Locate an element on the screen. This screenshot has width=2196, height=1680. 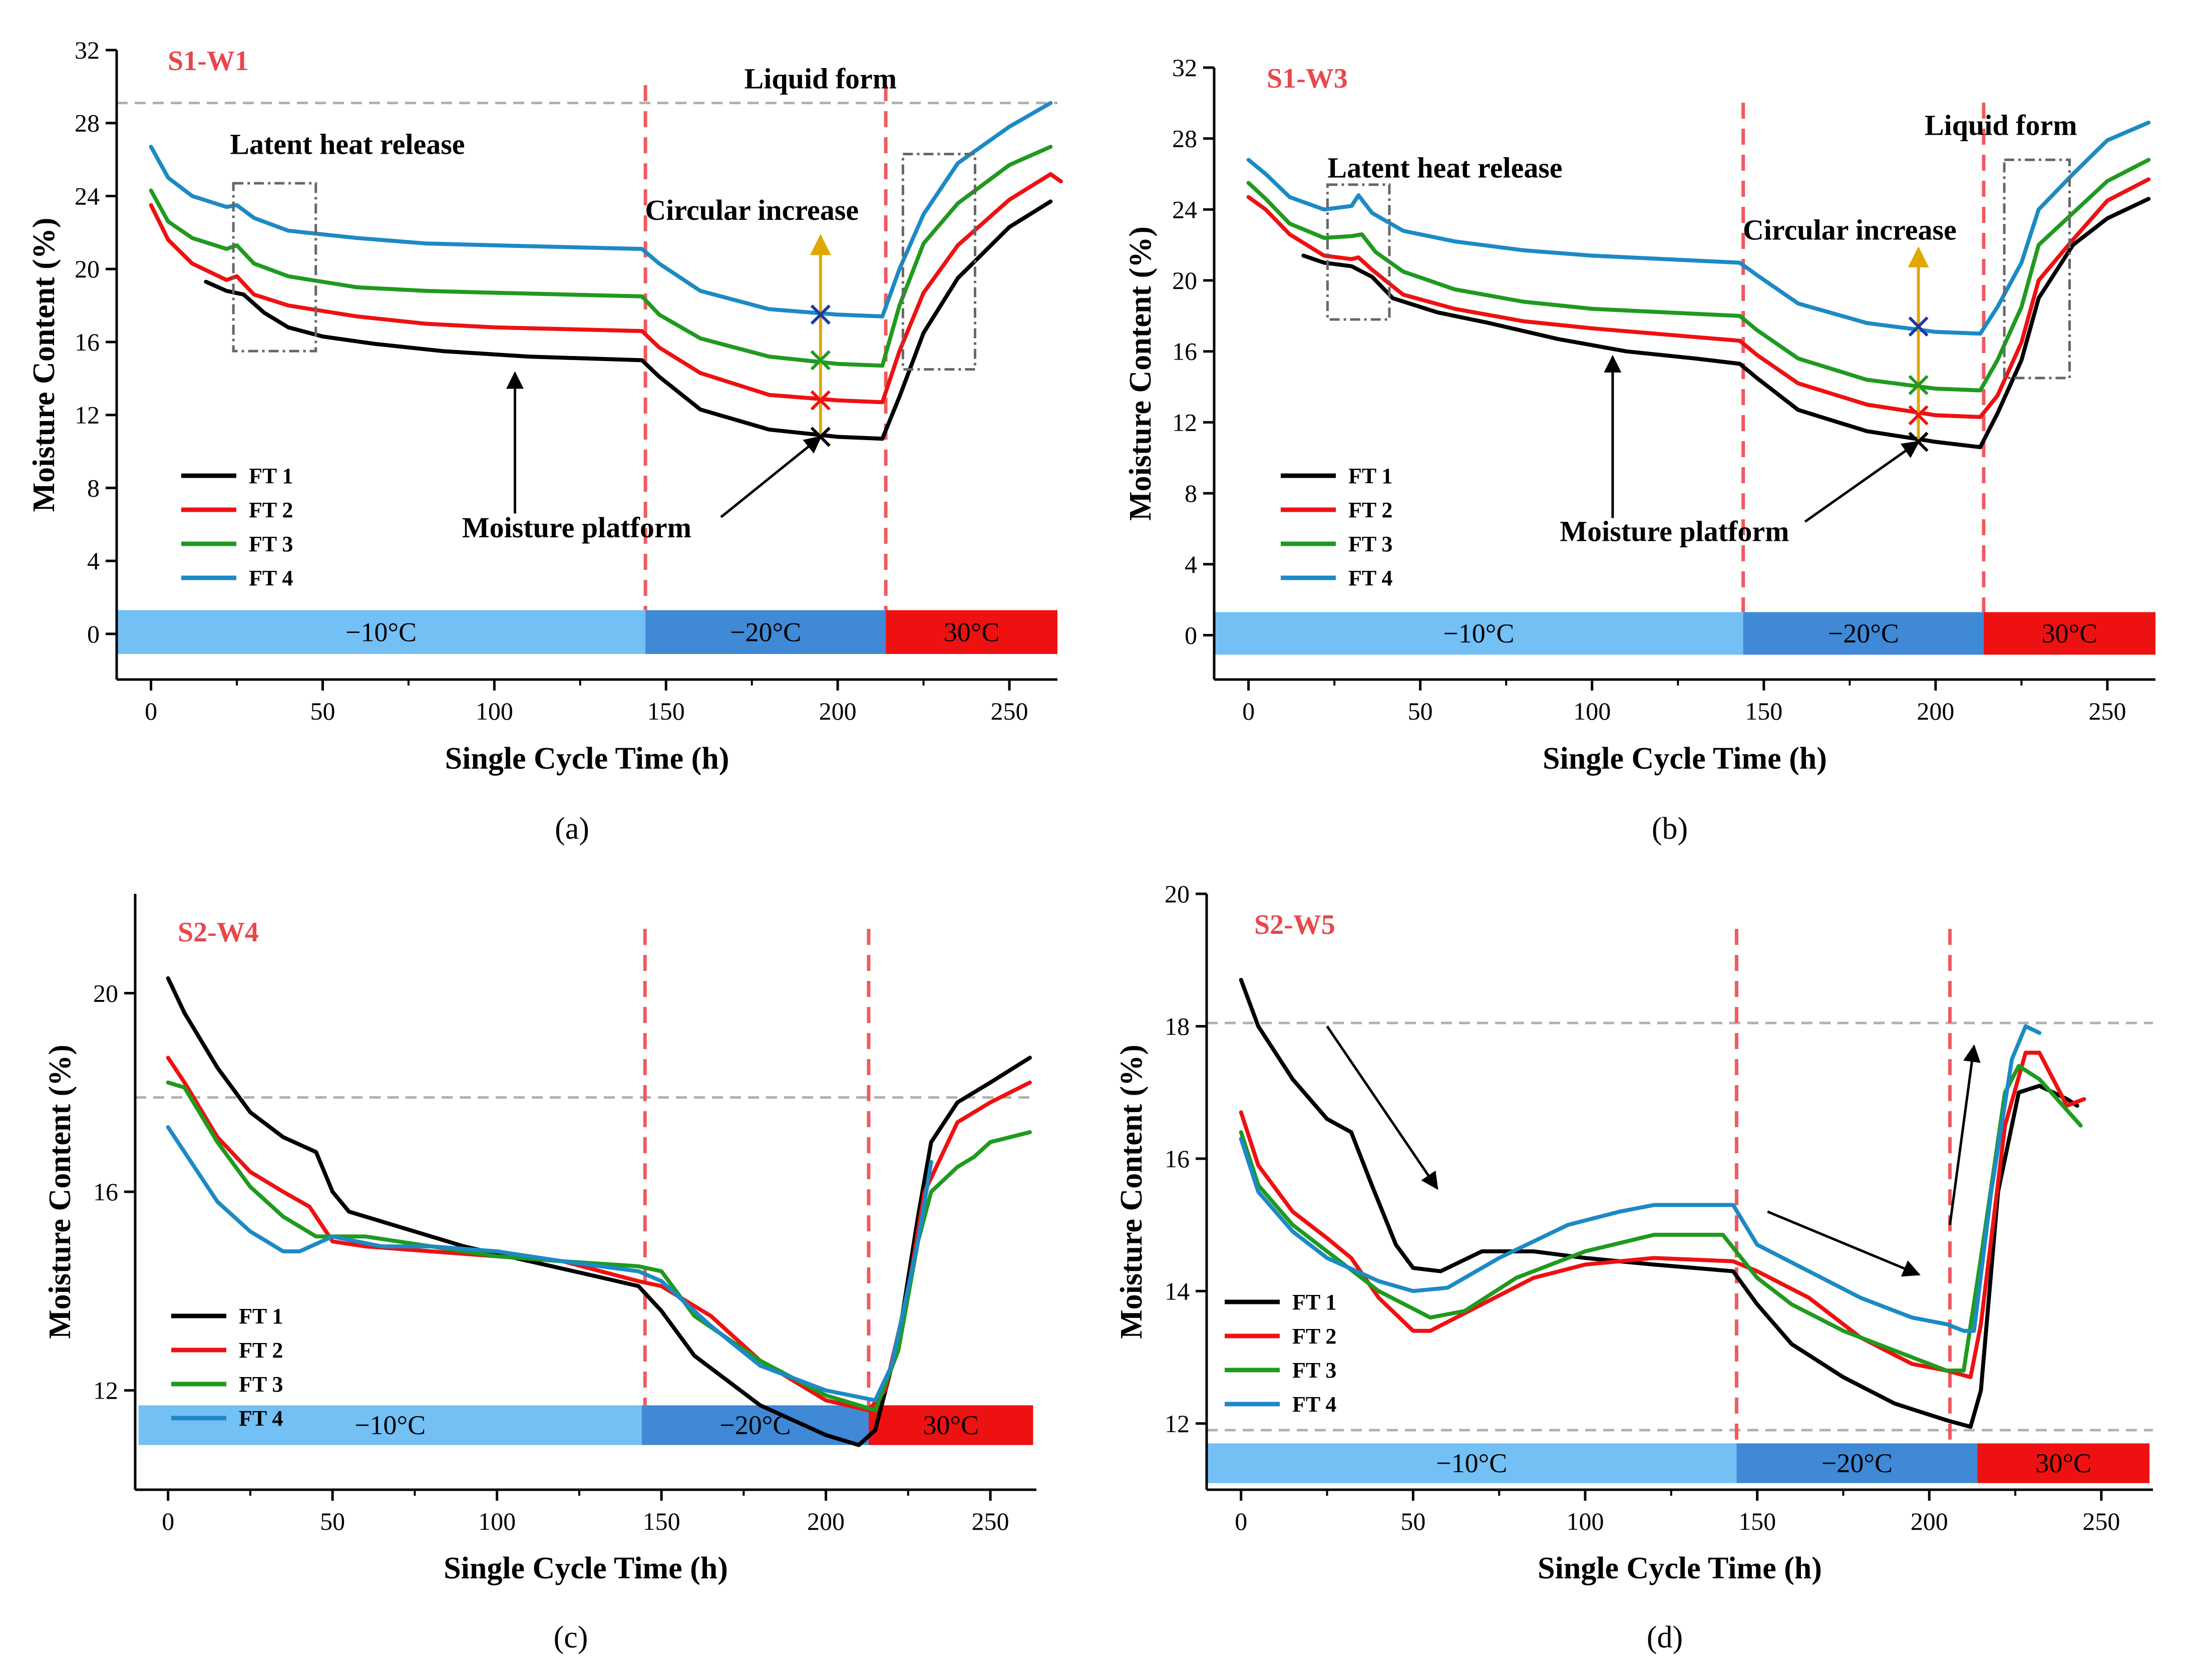
panel-a-legend-label: FT 1 is located at coordinates (271, 476).